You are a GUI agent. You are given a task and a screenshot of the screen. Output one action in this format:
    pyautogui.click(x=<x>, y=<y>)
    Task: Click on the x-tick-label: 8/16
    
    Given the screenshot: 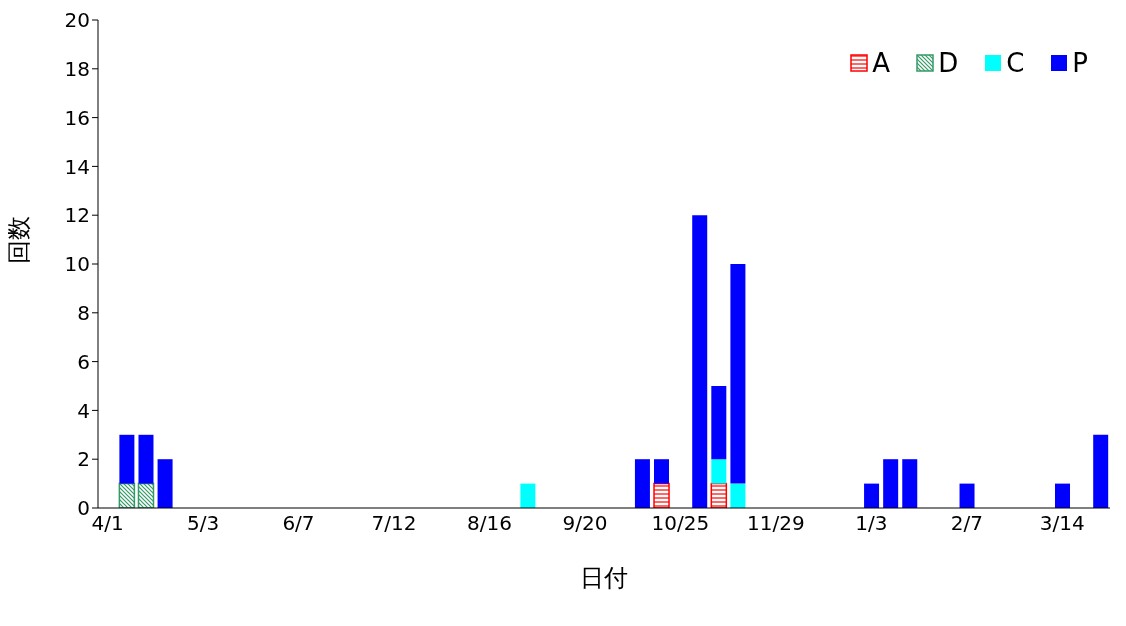 What is the action you would take?
    pyautogui.click(x=489, y=523)
    